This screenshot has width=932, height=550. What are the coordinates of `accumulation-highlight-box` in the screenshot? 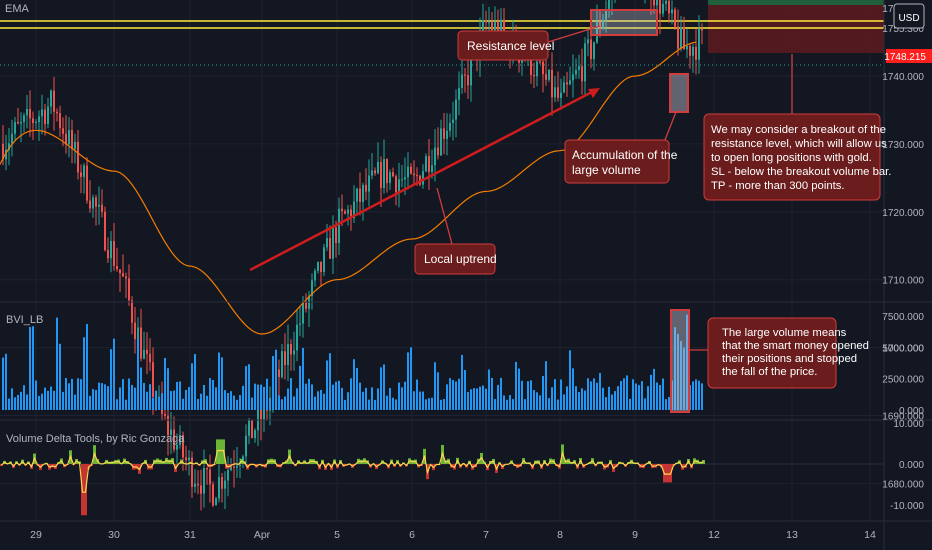 It's located at (679, 93).